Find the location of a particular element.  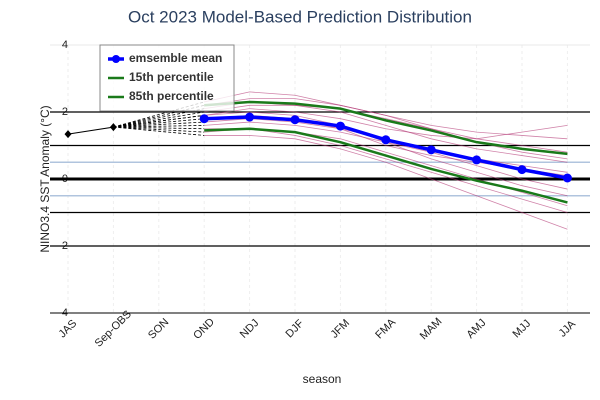

legend-marker is located at coordinates (116, 59).